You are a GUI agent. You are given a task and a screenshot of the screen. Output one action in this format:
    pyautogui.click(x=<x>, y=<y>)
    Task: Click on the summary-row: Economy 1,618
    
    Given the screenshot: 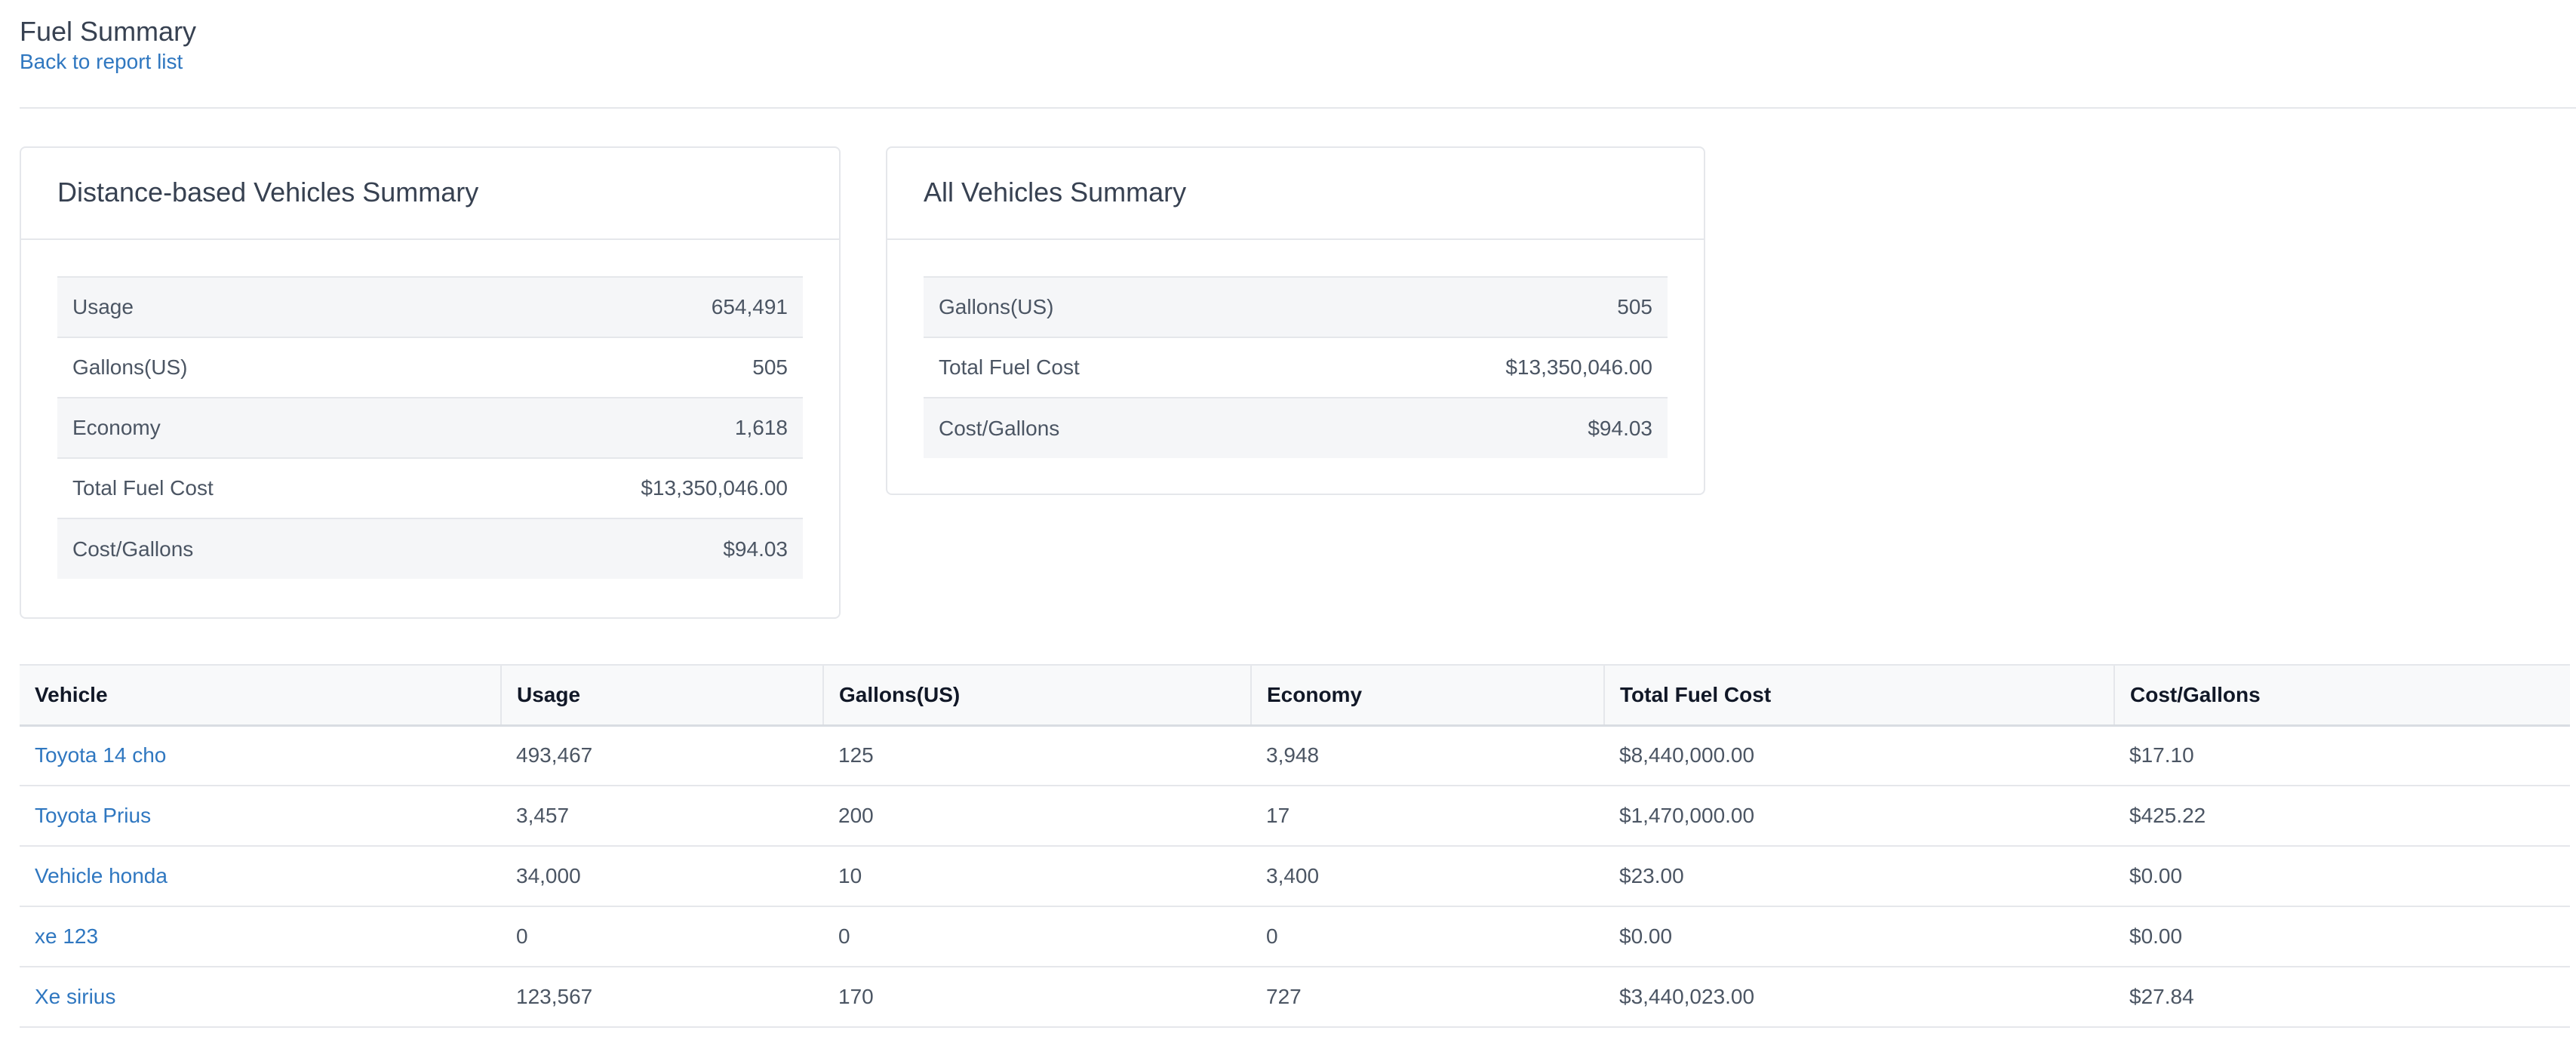 What is the action you would take?
    pyautogui.click(x=430, y=428)
    